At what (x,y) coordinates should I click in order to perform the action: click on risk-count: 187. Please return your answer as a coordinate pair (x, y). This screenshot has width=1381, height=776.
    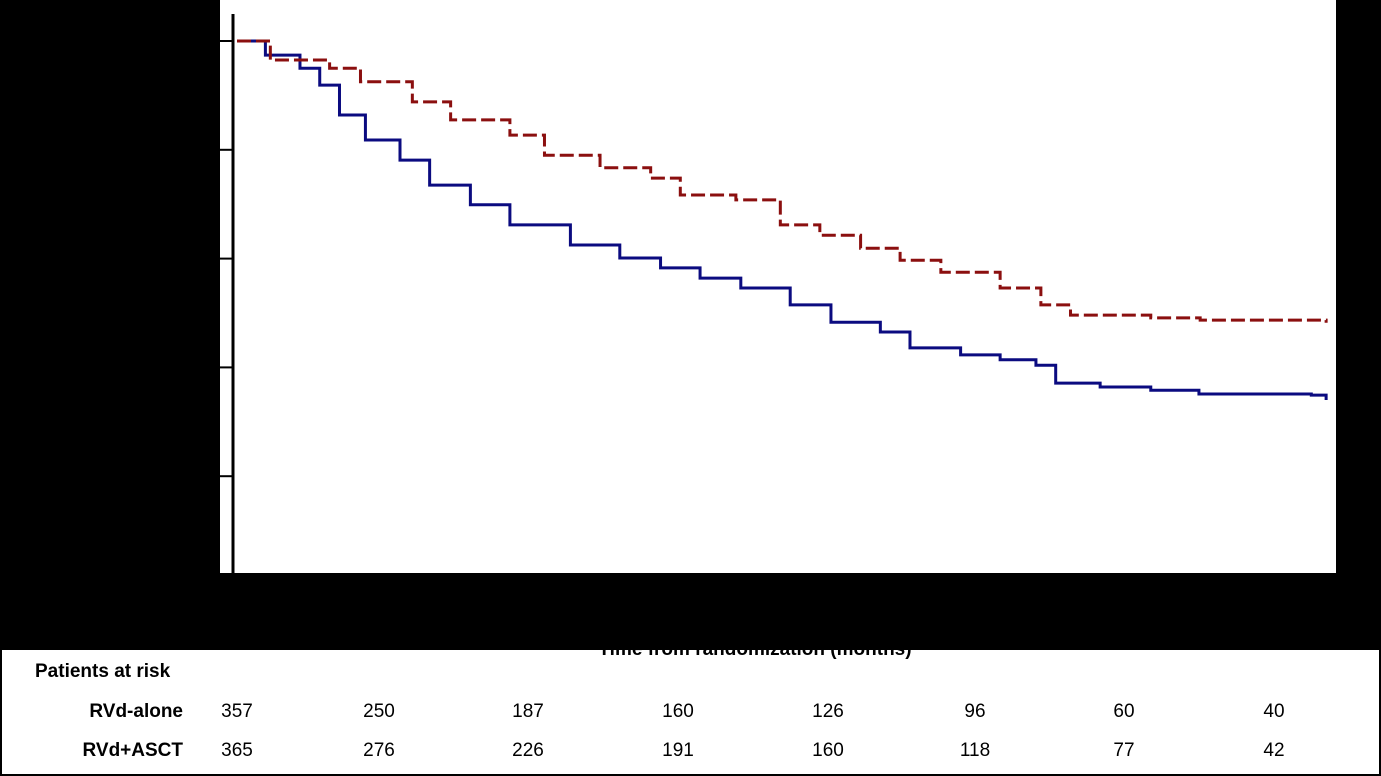
    Looking at the image, I should click on (528, 711).